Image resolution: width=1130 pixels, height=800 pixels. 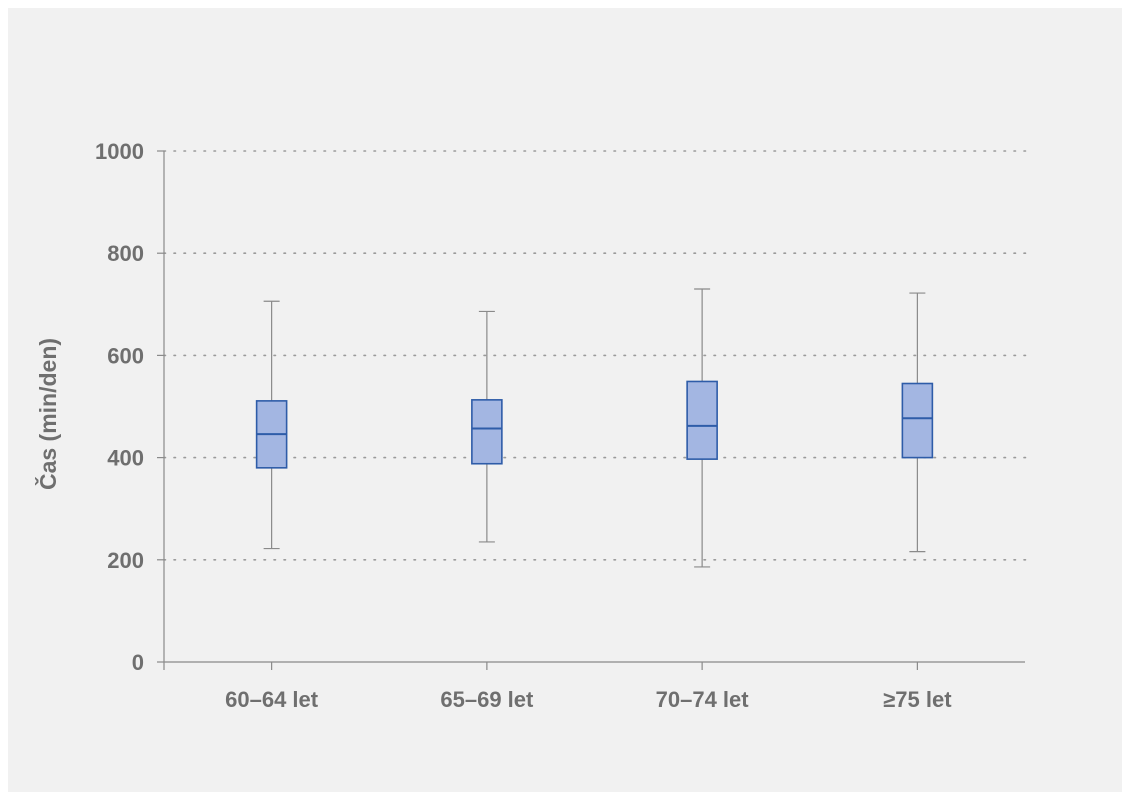 What do you see at coordinates (703, 699) in the screenshot?
I see `x-tick-label: 70–74 let` at bounding box center [703, 699].